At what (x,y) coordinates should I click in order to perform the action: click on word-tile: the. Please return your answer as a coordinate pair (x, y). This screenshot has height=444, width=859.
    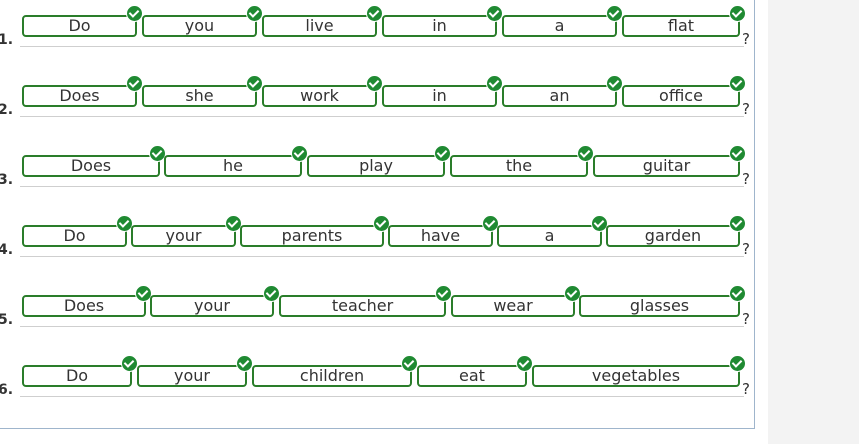
    Looking at the image, I should click on (522, 161).